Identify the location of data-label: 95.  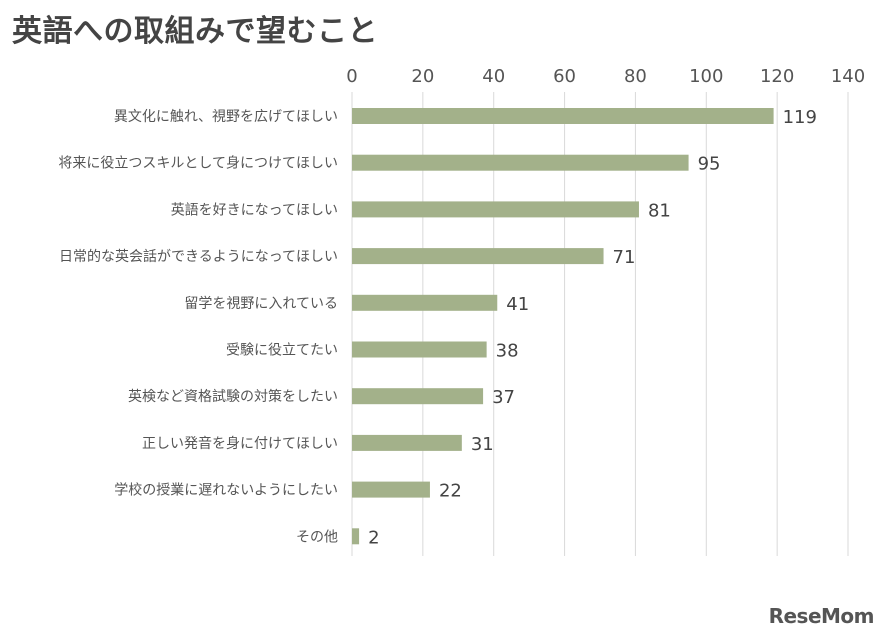
(709, 164).